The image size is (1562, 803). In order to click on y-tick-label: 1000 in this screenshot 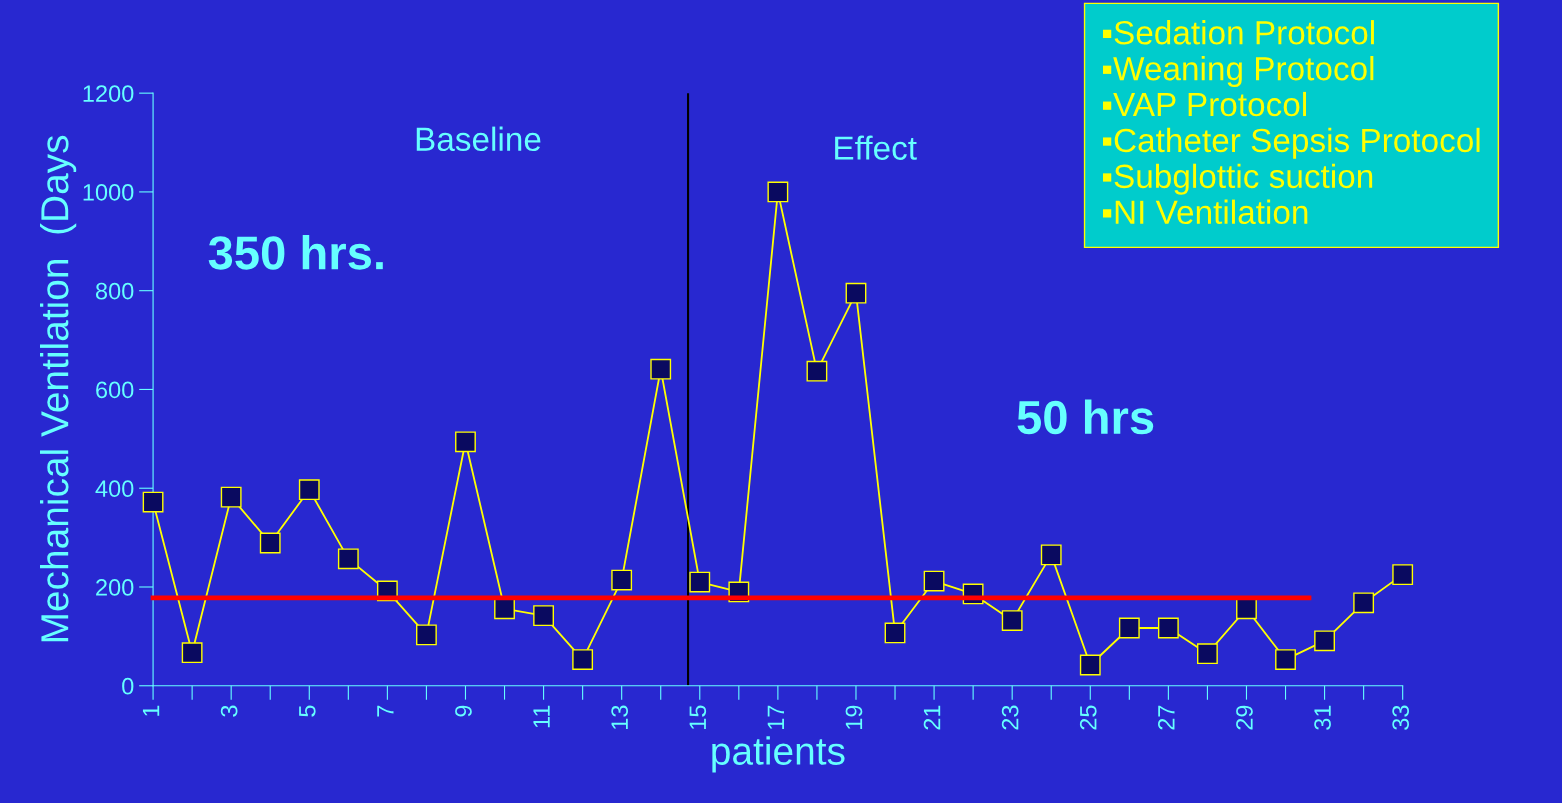, I will do `click(108, 192)`.